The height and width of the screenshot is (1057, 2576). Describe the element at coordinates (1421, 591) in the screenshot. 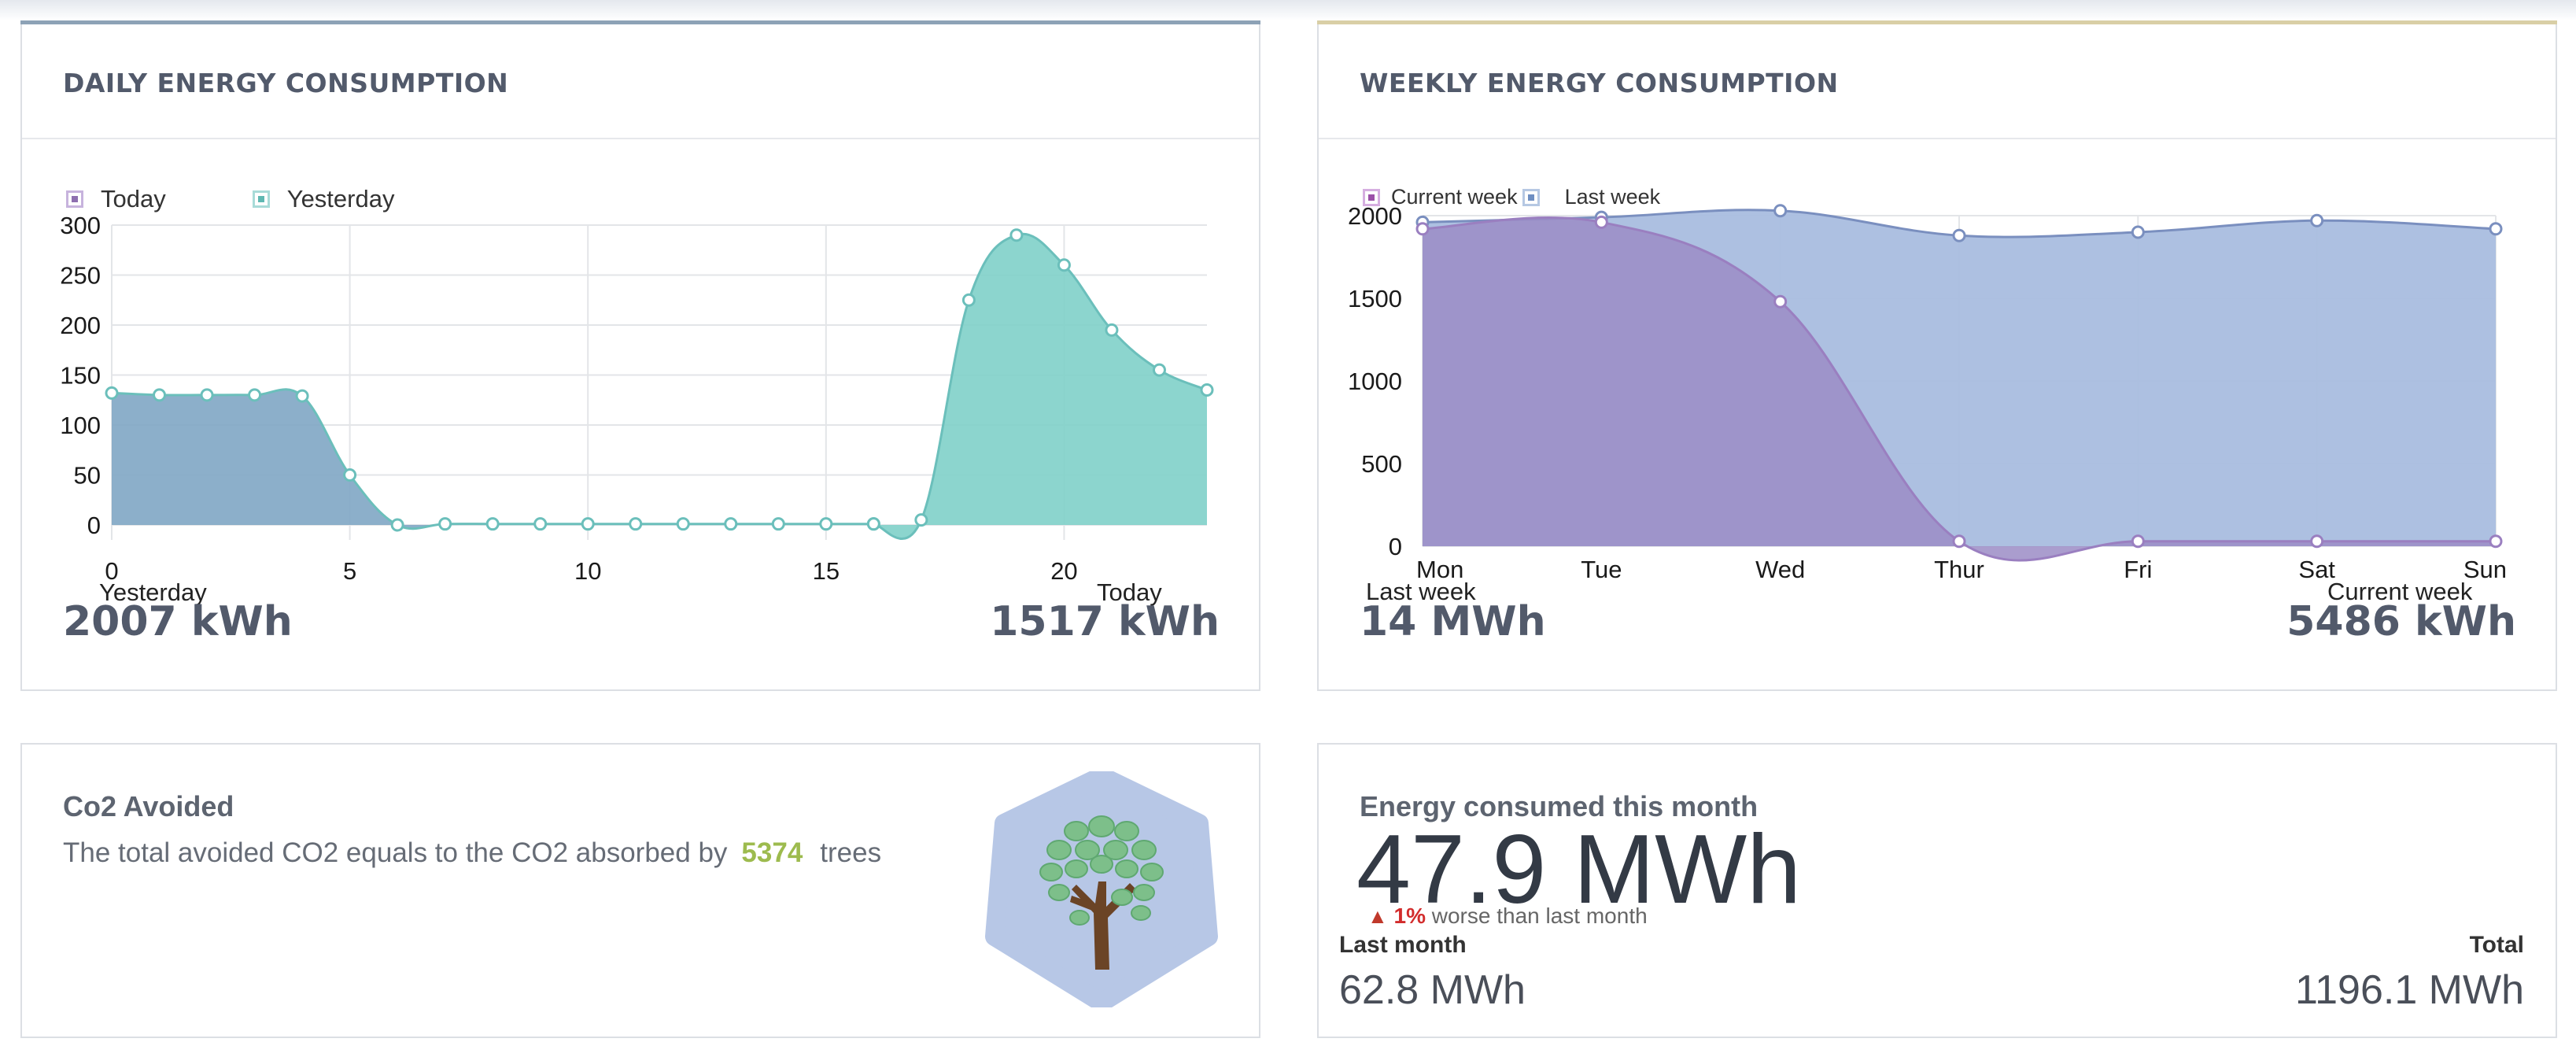

I see `weekly-footer-left-label: Last week` at that location.